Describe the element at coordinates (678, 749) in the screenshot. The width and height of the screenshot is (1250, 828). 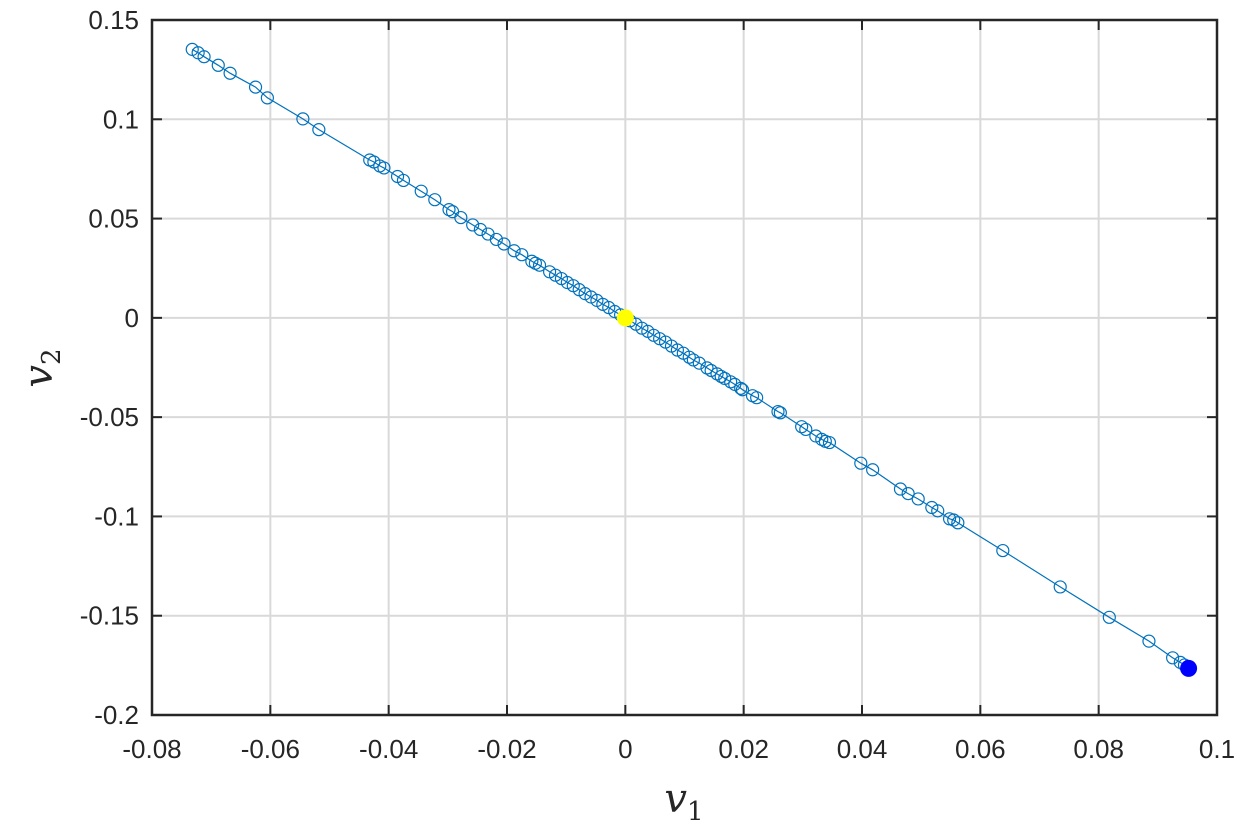
I see `x-tick-labels: -0.08 -0.06 -0.04 -0.02 0 0.02 0.04 0.06 0.08 0.1` at that location.